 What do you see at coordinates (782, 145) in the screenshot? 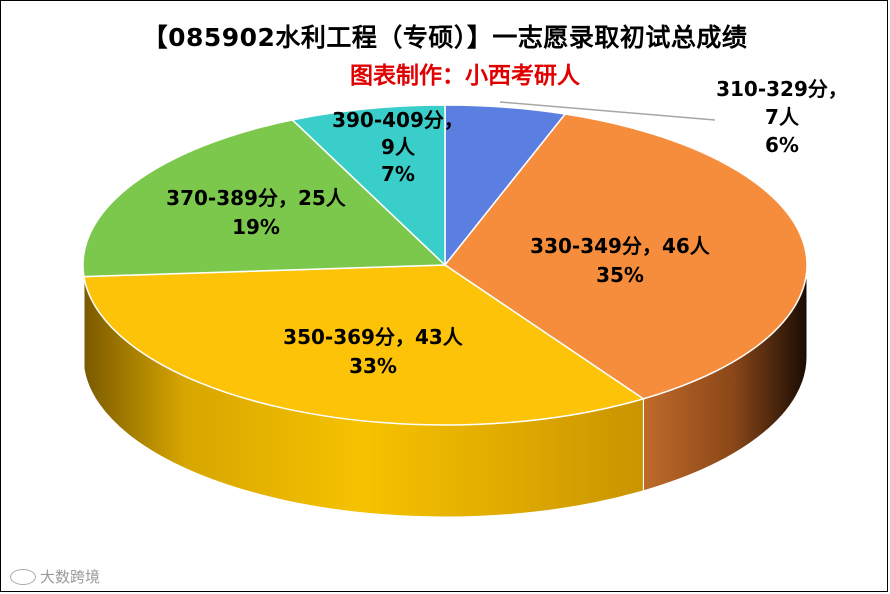
I see `pie-label-1-line-3: 6%` at bounding box center [782, 145].